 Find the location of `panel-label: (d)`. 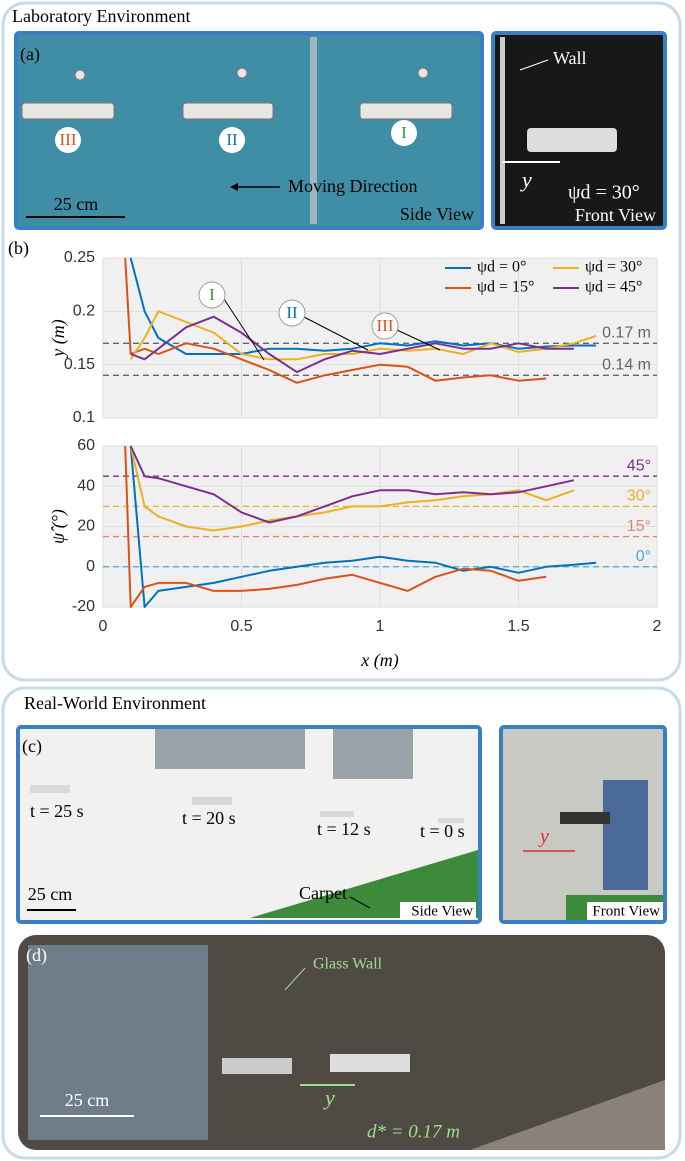

panel-label: (d) is located at coordinates (36, 955).